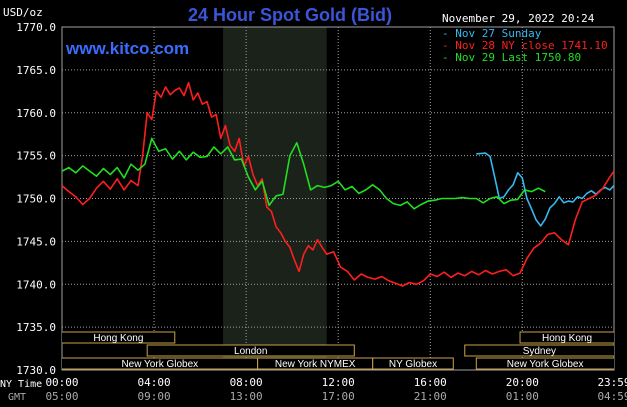  I want to click on x-tick-ny: 08:00, so click(246, 382).